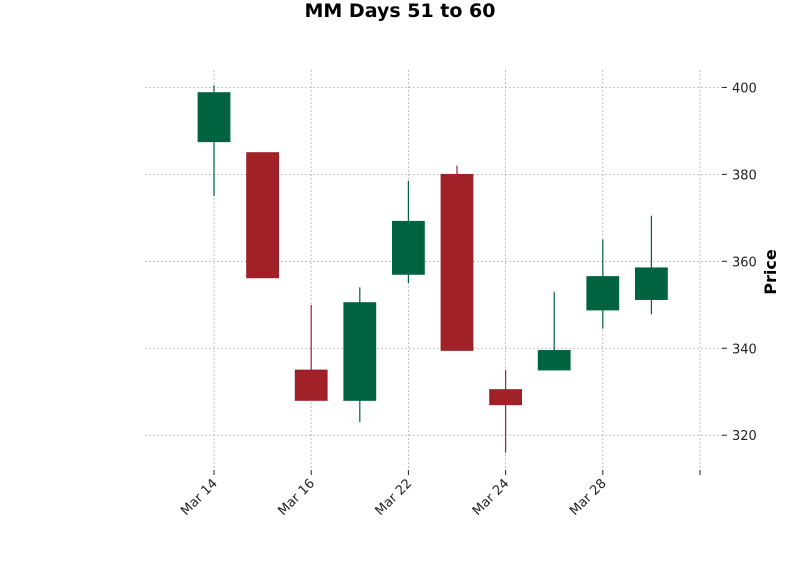  Describe the element at coordinates (394, 497) in the screenshot. I see `x-tick-label: Mar 22` at that location.